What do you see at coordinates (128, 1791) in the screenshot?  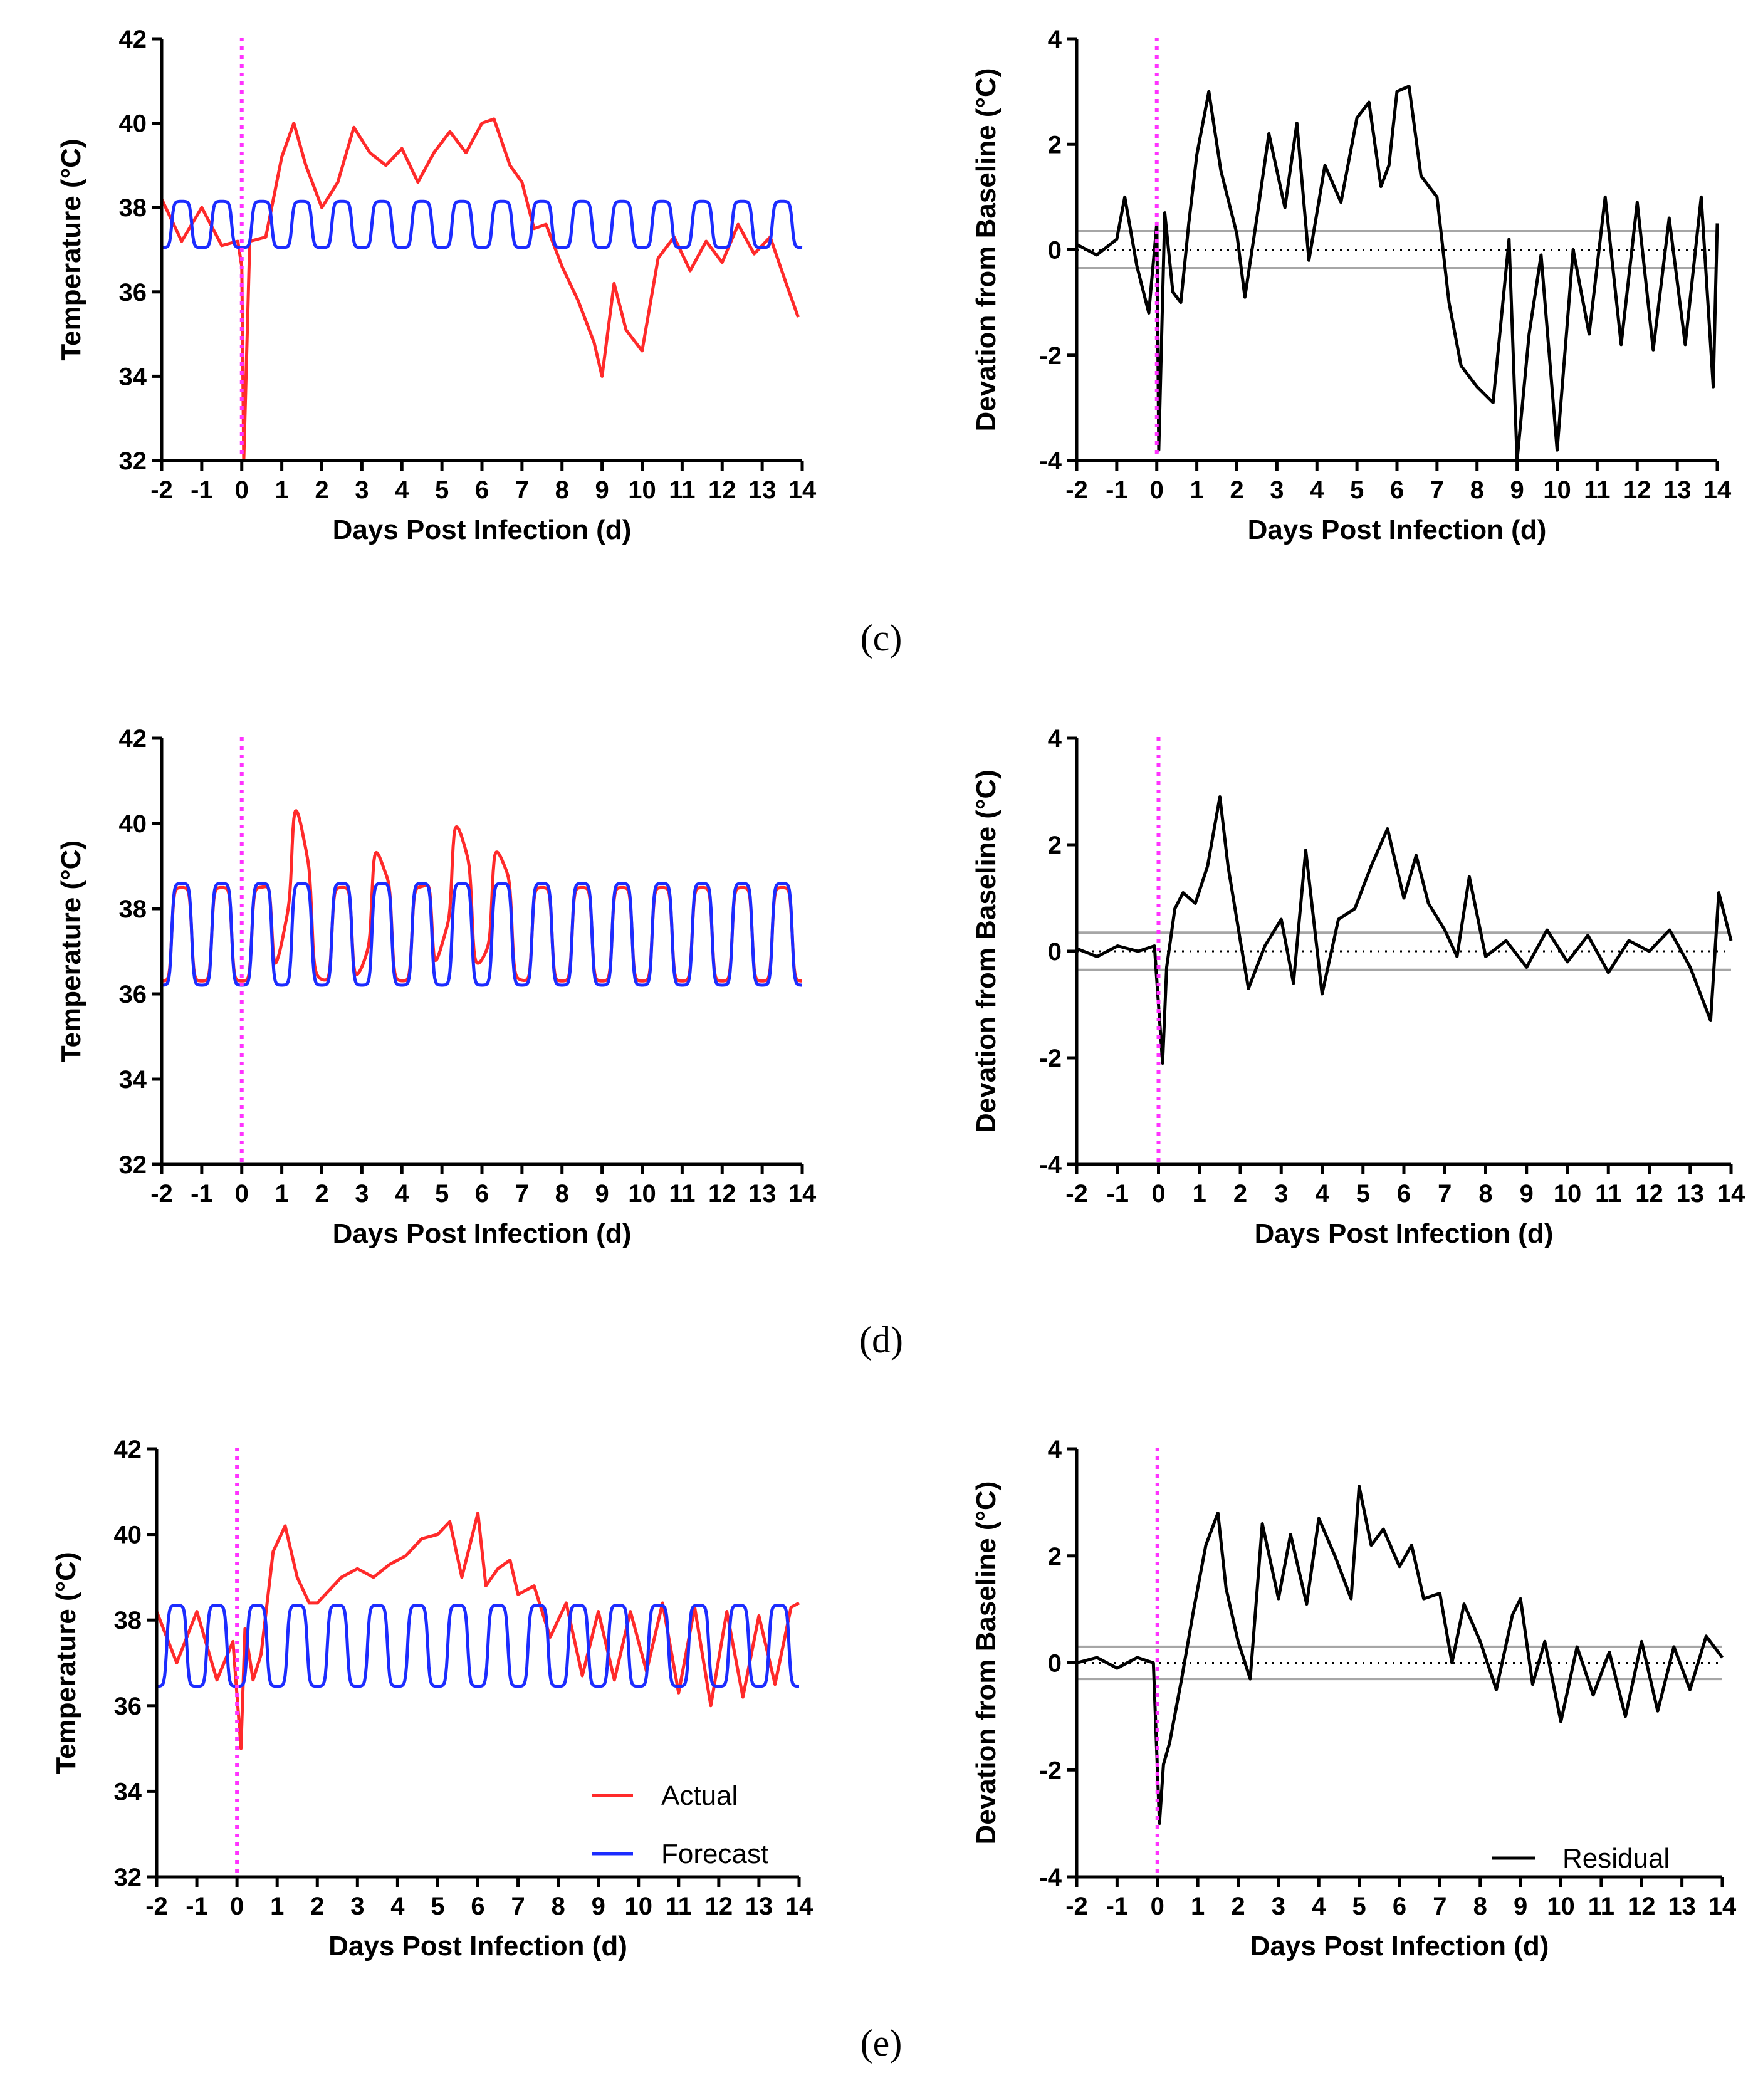 I see `y-tick-label: 34` at bounding box center [128, 1791].